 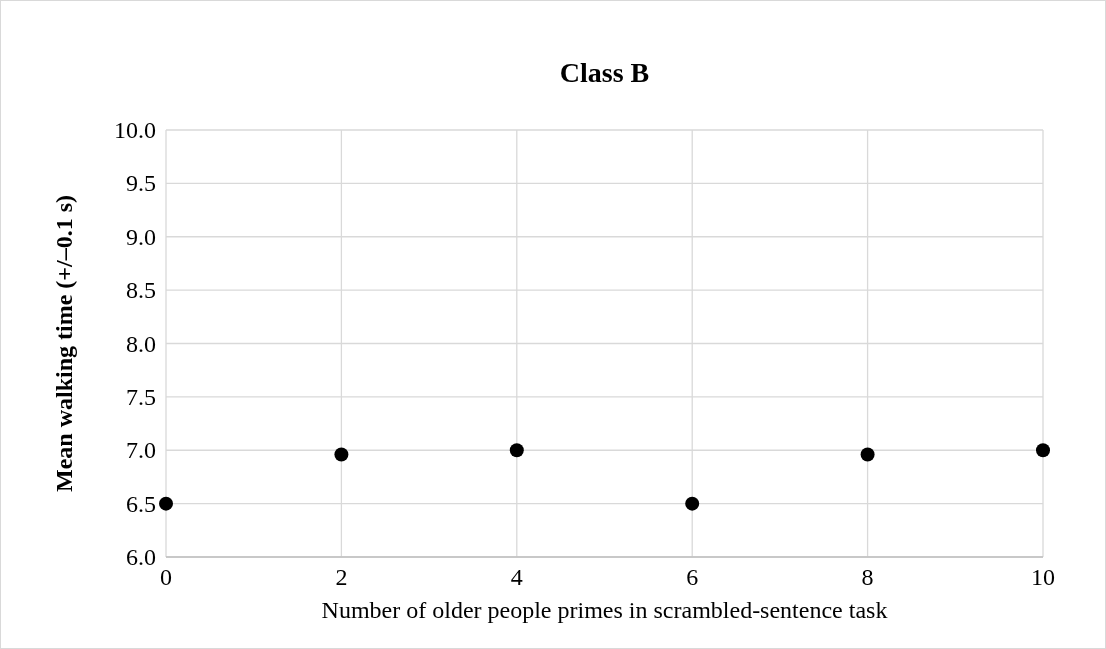 I want to click on x-tick-label: 6, so click(x=692, y=577).